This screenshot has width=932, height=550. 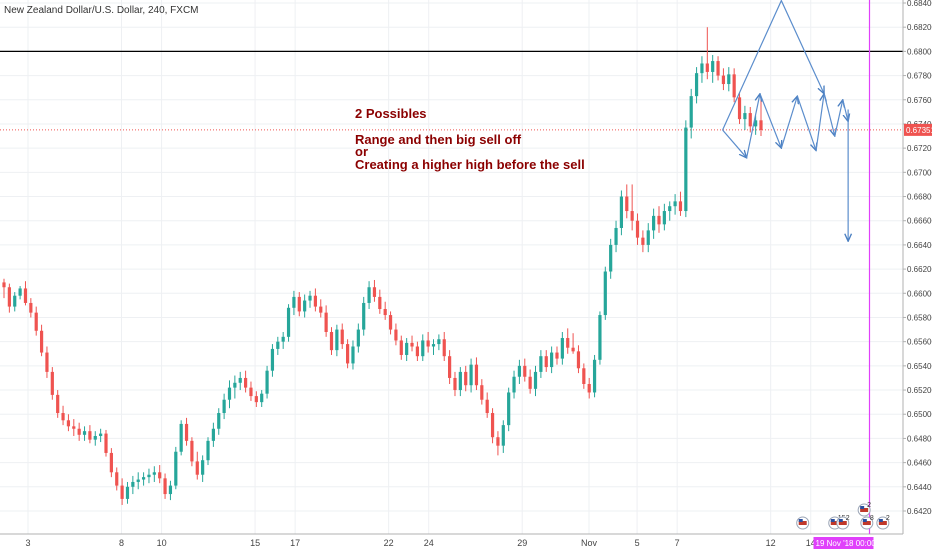 I want to click on time-badge-text: 19 Nov '18 00:00, so click(x=846, y=543).